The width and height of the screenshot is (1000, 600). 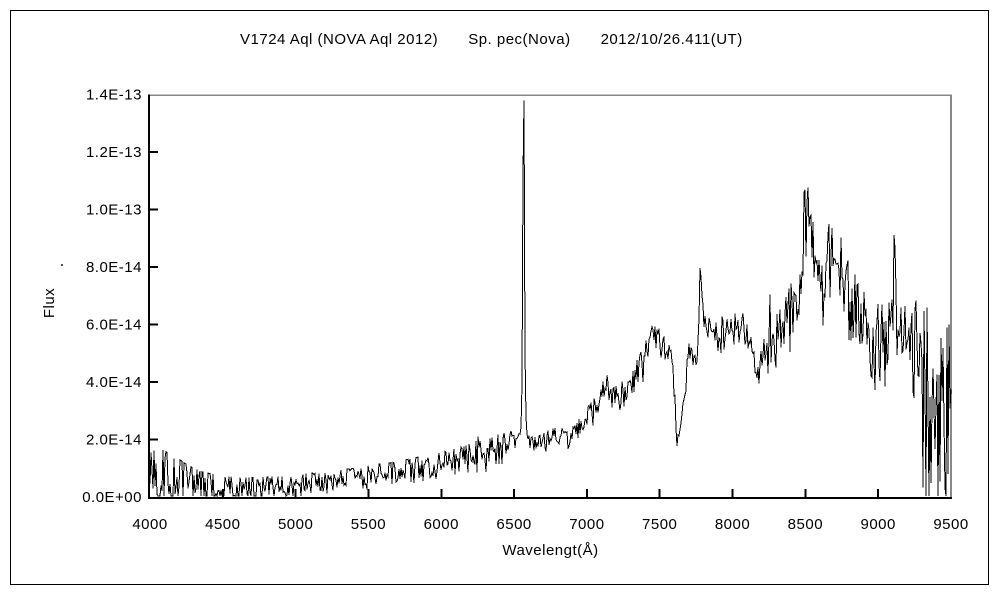 I want to click on x-axis-title: Wavelengt(Å), so click(x=550, y=550).